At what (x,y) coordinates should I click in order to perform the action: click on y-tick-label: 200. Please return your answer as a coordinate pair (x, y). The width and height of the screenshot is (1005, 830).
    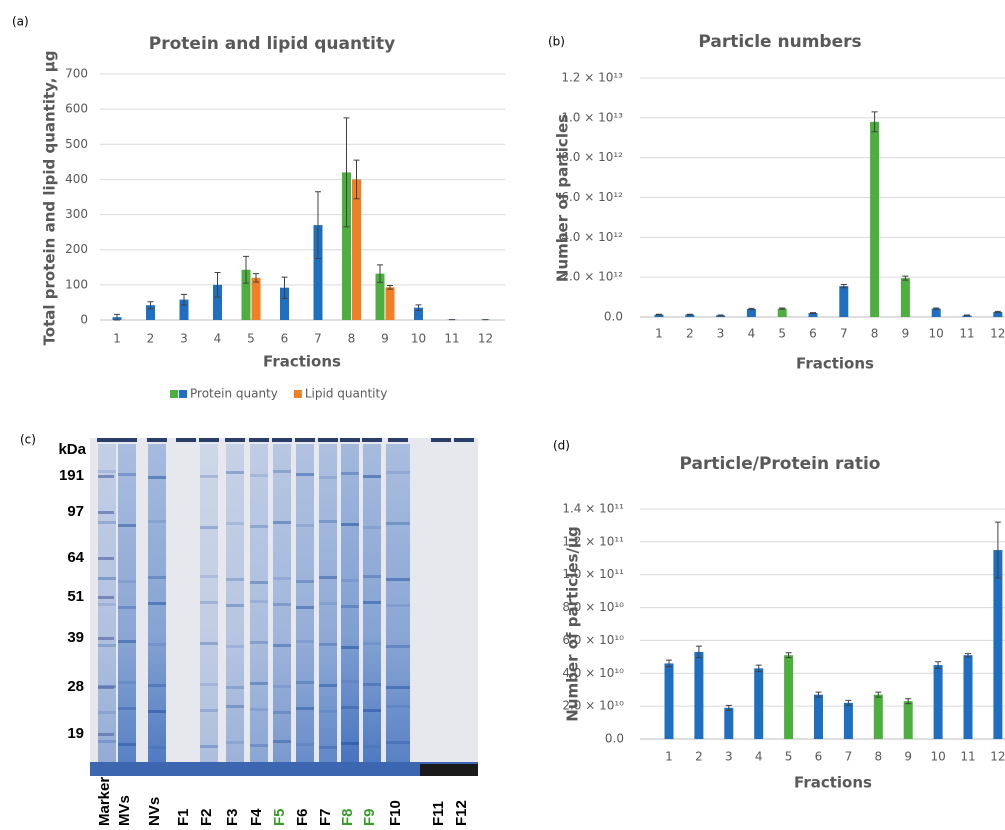
    Looking at the image, I should click on (76, 249).